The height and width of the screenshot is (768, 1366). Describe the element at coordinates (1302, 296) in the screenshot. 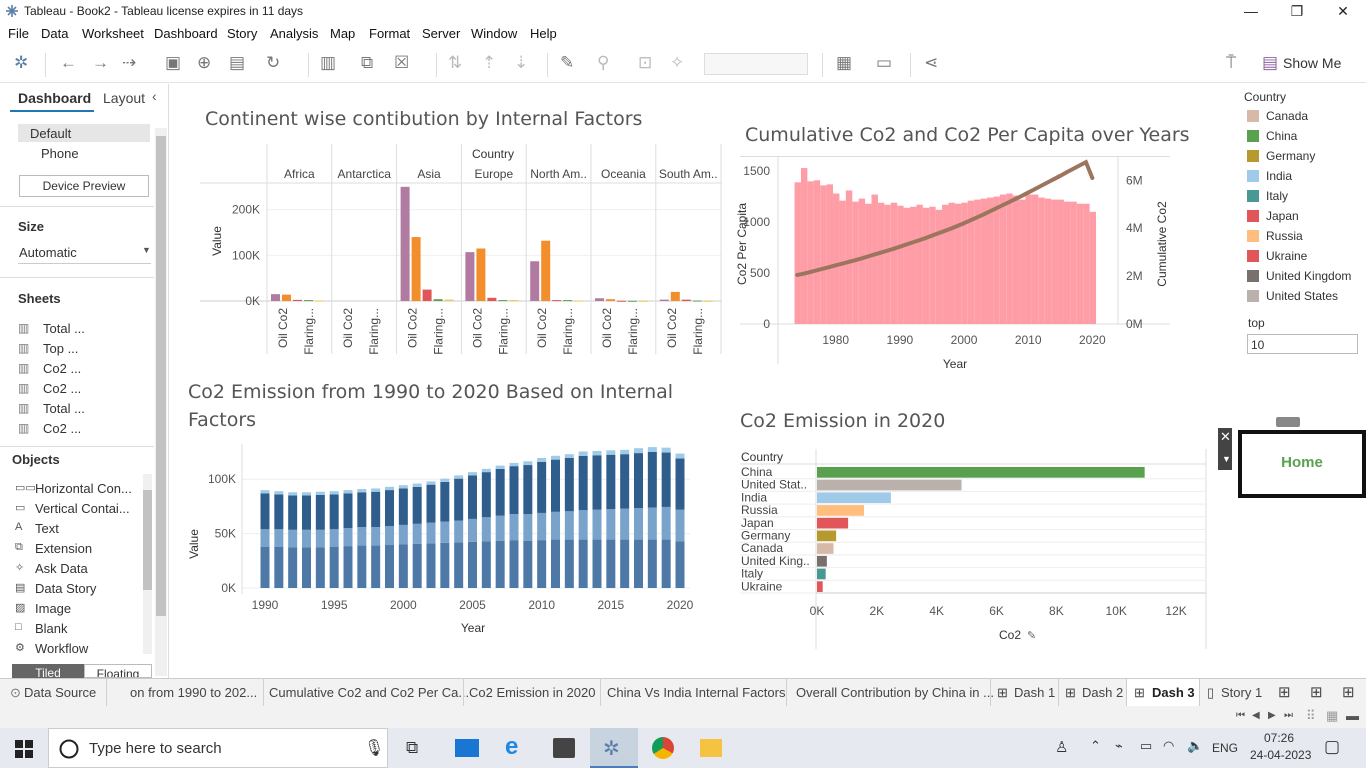

I see `legend-item: United States` at that location.